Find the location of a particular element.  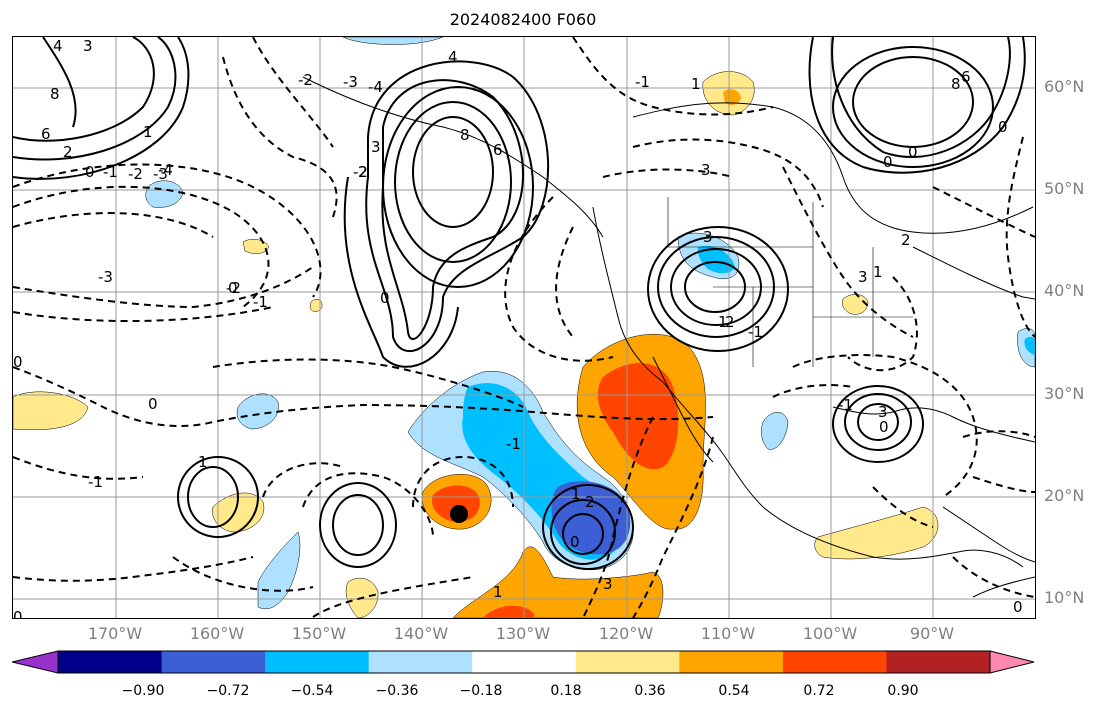

map-title: 2024082400 F060 is located at coordinates (523, 19).